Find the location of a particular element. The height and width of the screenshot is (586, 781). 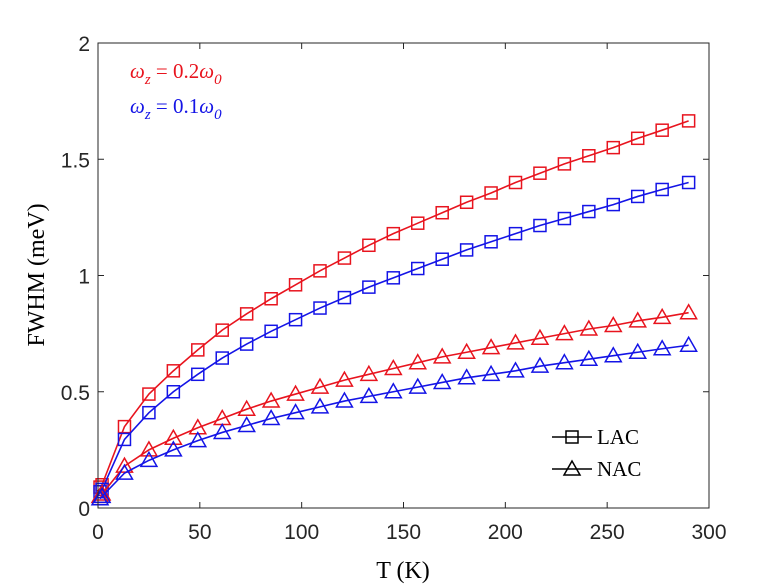

legend-label-nac: NAC is located at coordinates (619, 469).